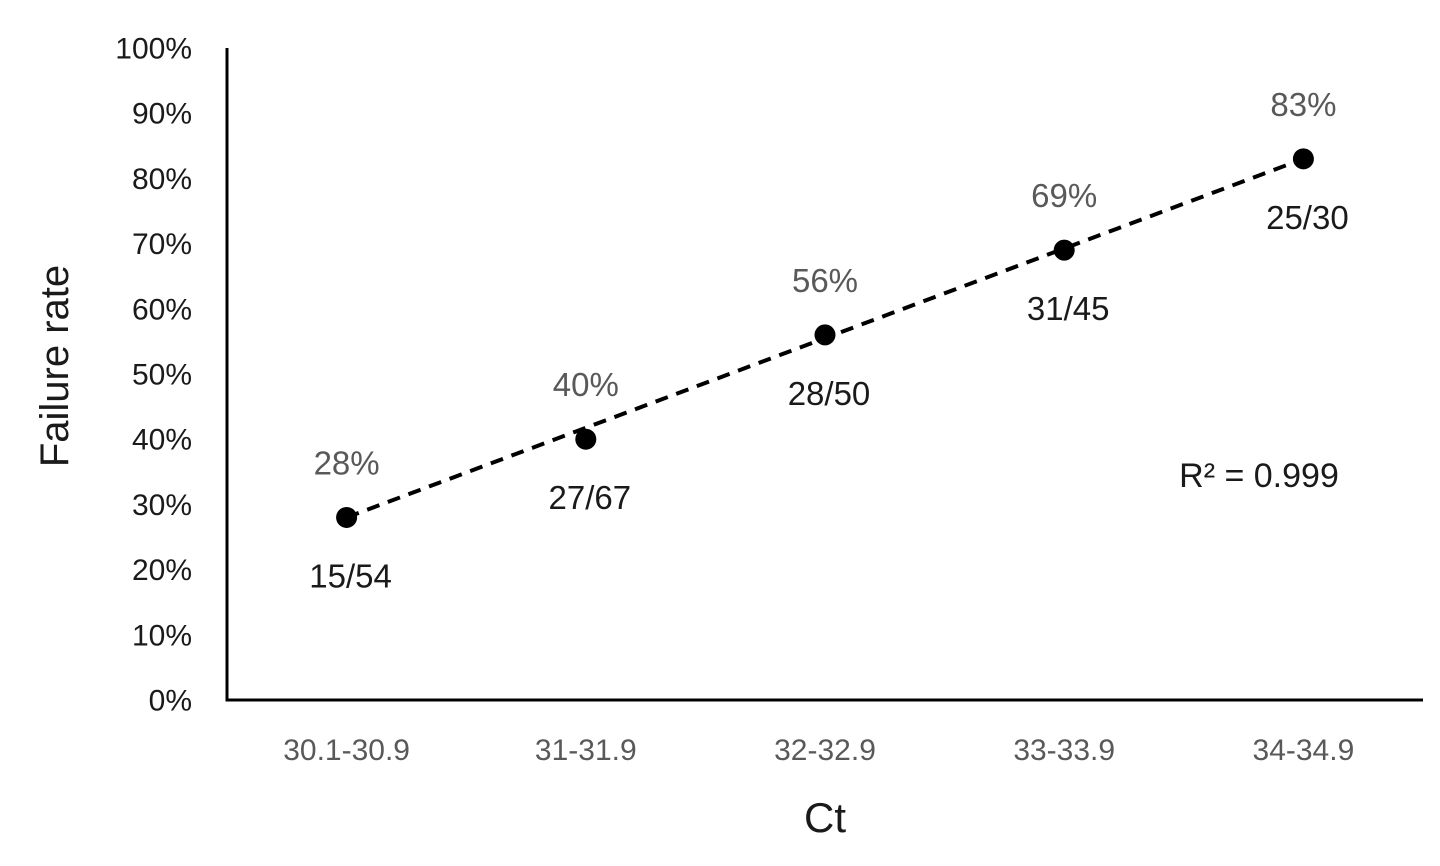  I want to click on y-tick-label: 100%, so click(153, 49).